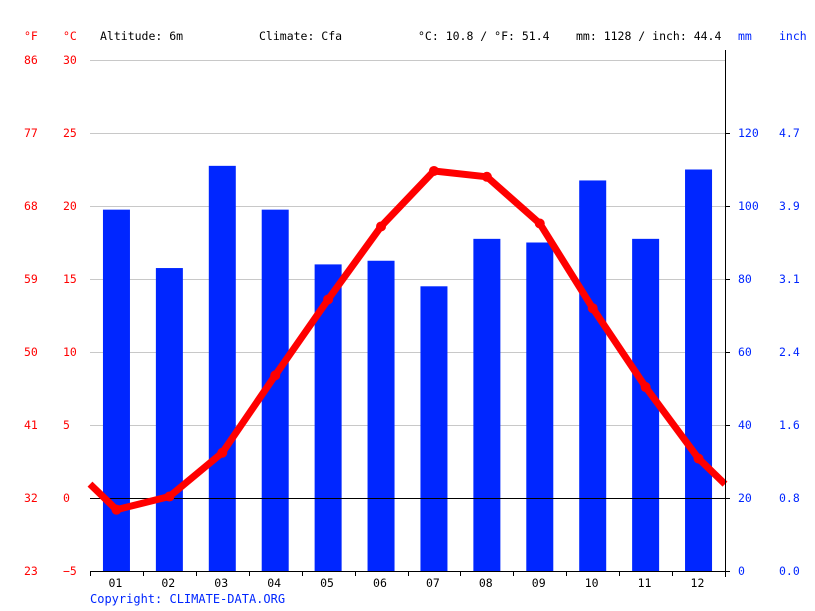 Image resolution: width=815 pixels, height=611 pixels. Describe the element at coordinates (168, 583) in the screenshot. I see `month-label: 02` at that location.